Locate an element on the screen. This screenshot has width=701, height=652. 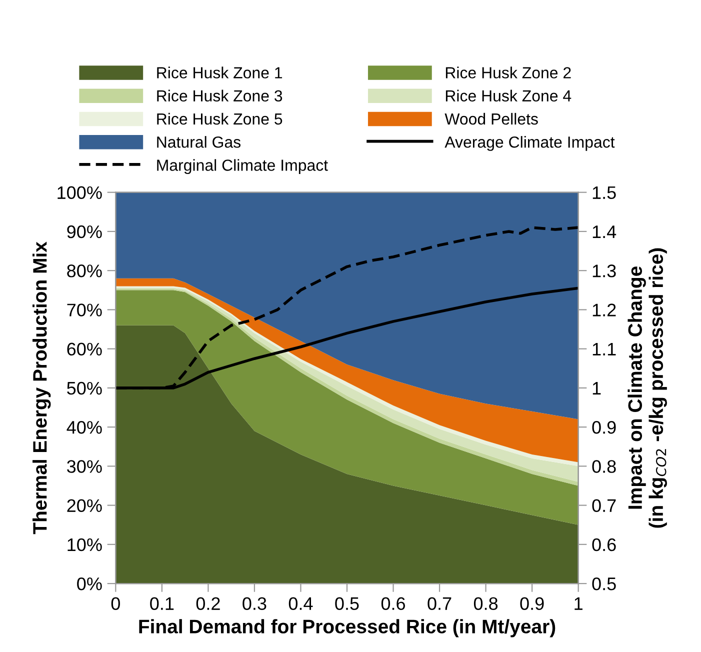
y2-tick-label: 0.5 is located at coordinates (604, 583).